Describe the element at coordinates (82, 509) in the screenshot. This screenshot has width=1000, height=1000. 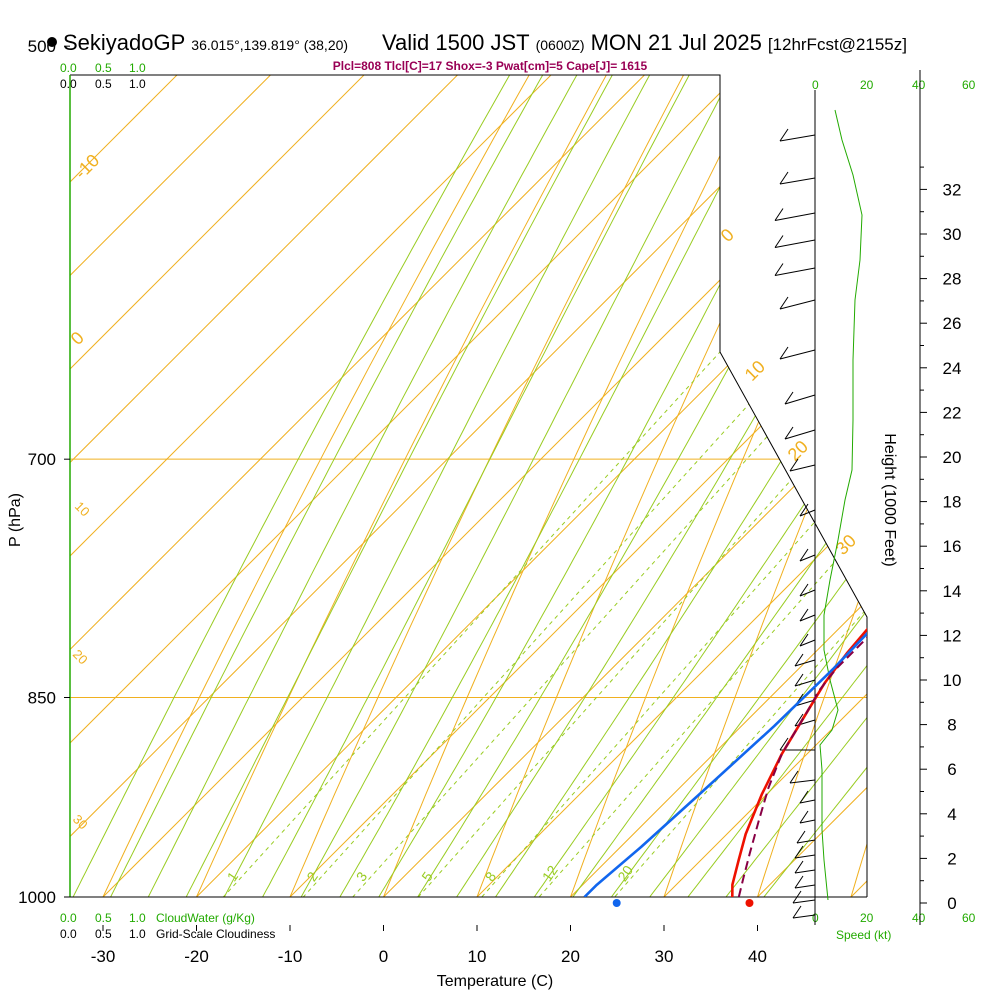
I see `isotherm-left-label: 10` at that location.